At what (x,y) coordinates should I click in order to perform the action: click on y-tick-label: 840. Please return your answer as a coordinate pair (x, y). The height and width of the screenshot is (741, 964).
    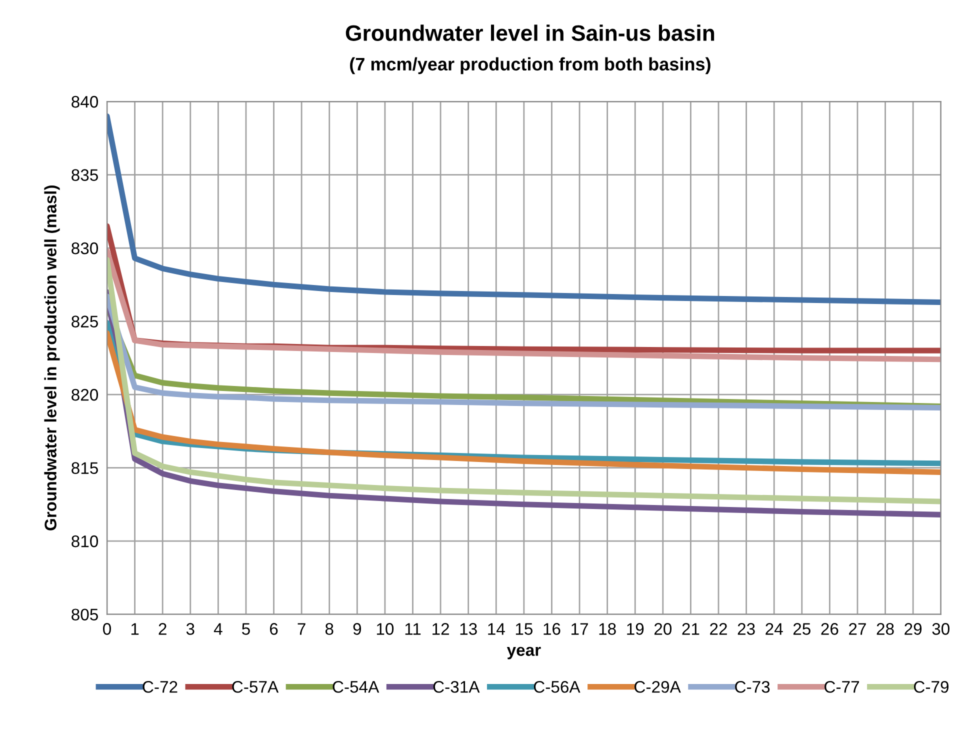
    Looking at the image, I should click on (85, 102).